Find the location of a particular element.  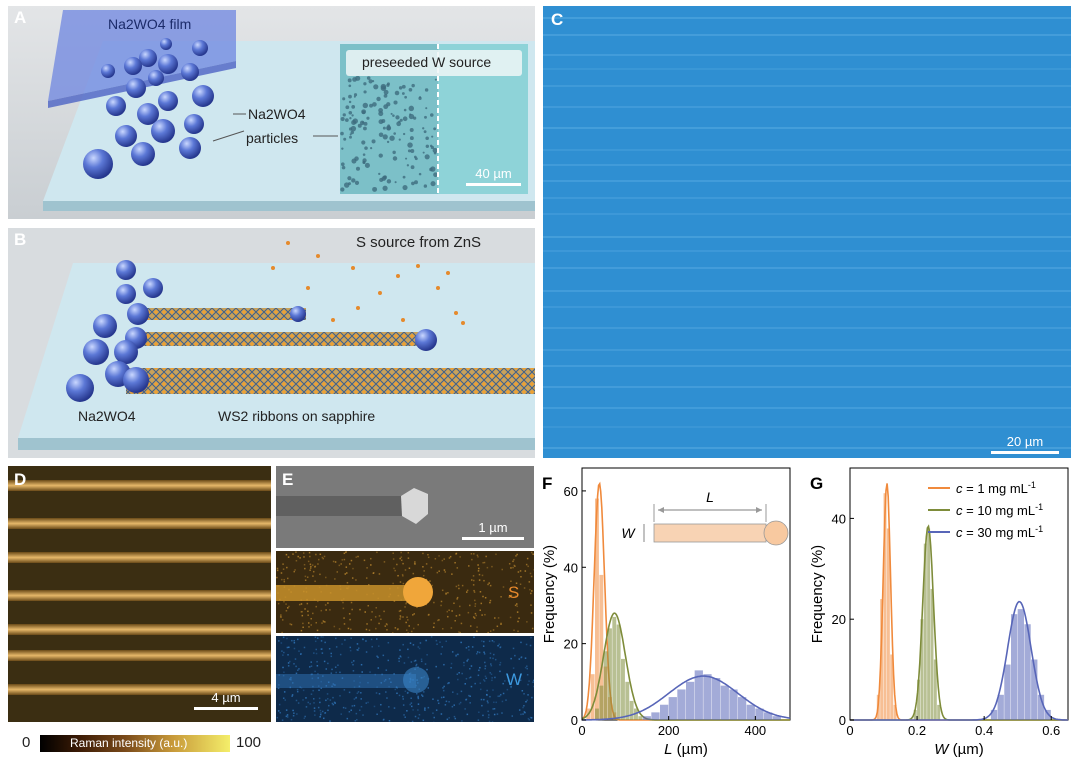

panel-d-scalebar: 4 µm is located at coordinates (226, 700).